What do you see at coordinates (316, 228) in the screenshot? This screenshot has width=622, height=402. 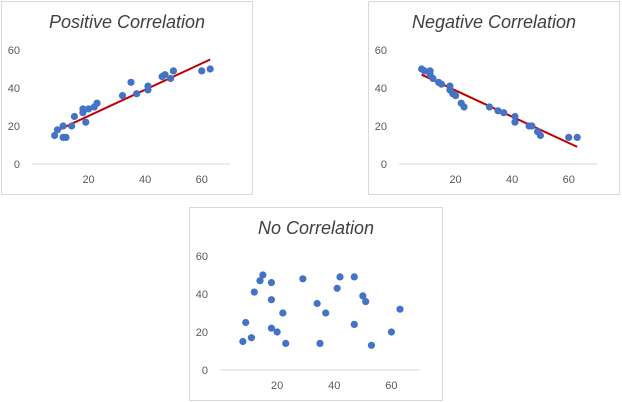 I see `chart-title: No Correlation` at bounding box center [316, 228].